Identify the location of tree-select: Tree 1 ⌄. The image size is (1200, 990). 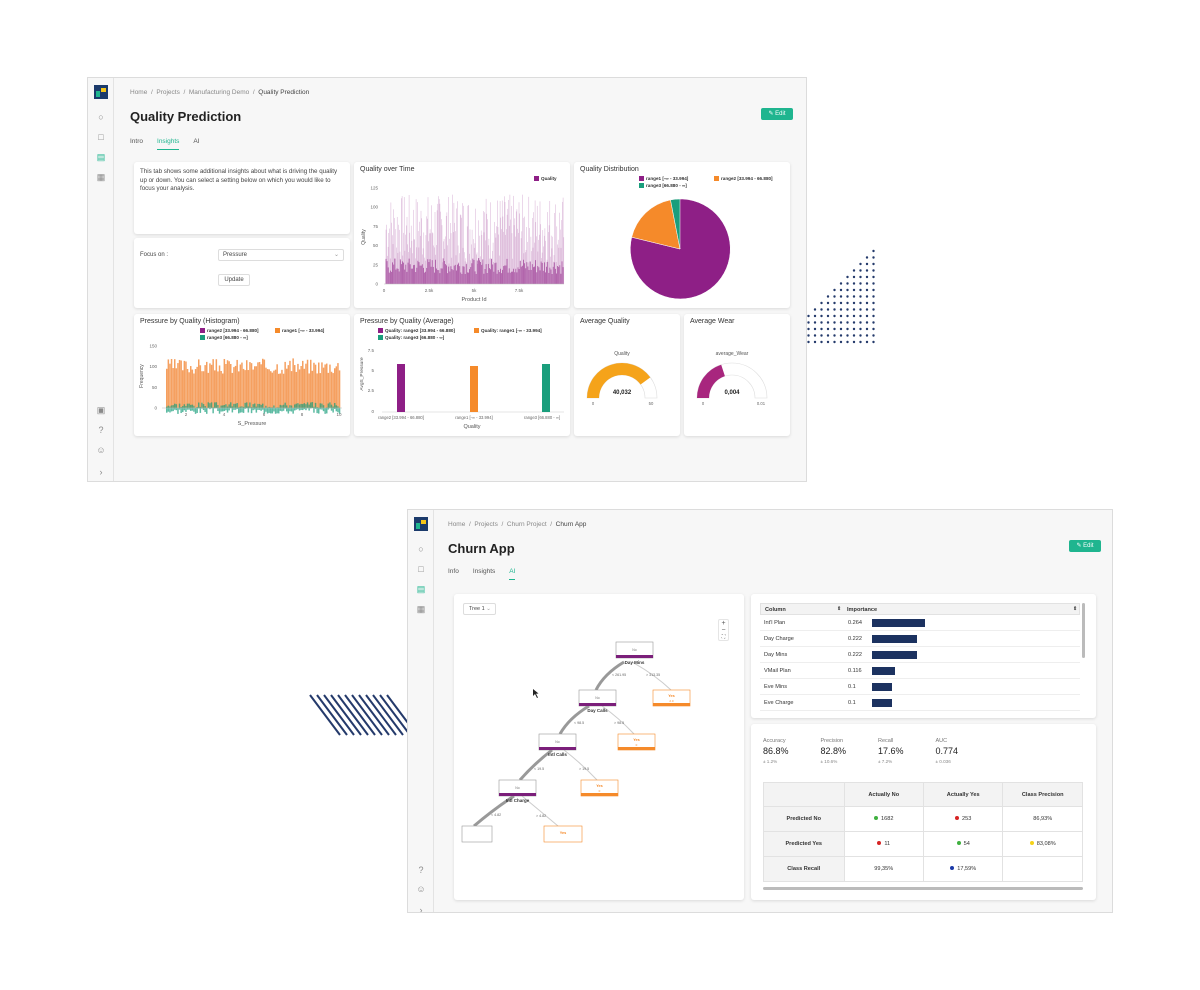
(479, 609).